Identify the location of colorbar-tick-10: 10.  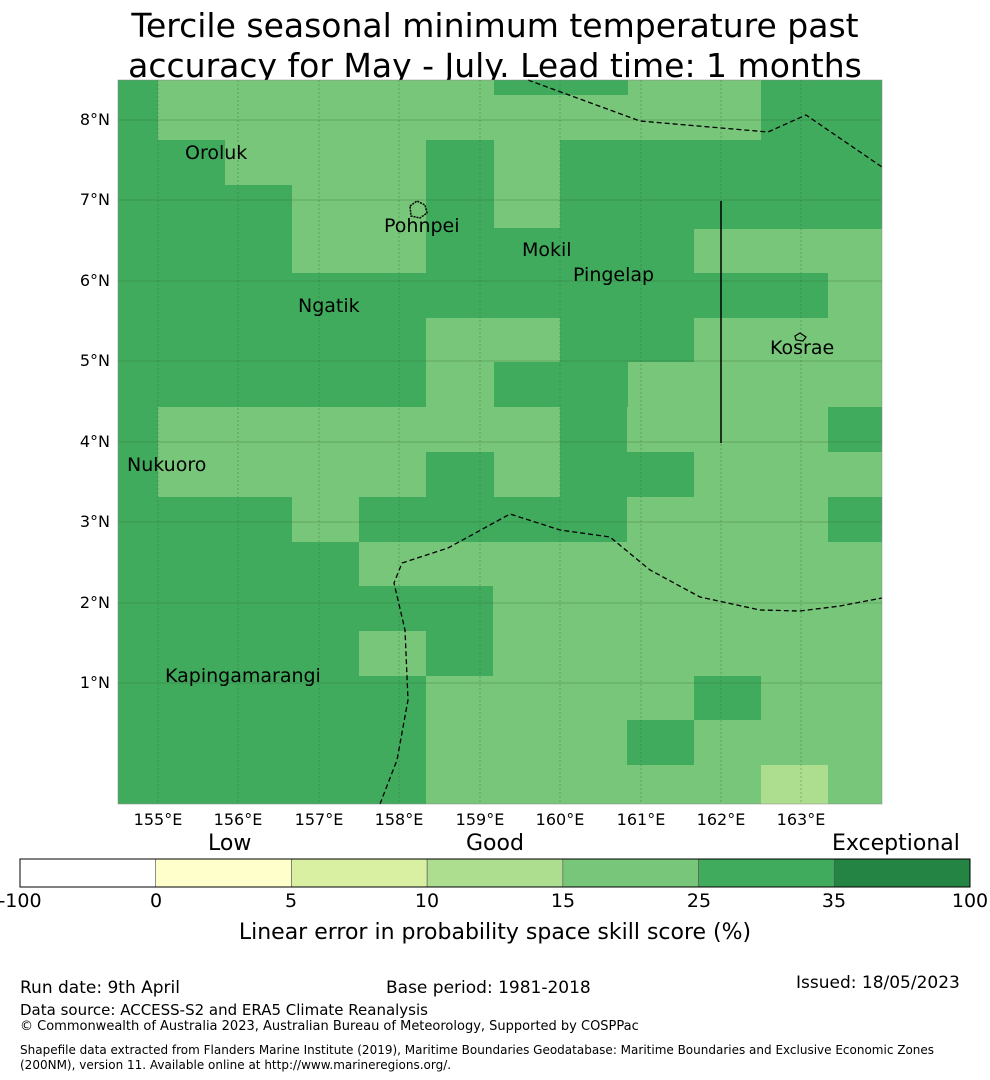
(427, 901).